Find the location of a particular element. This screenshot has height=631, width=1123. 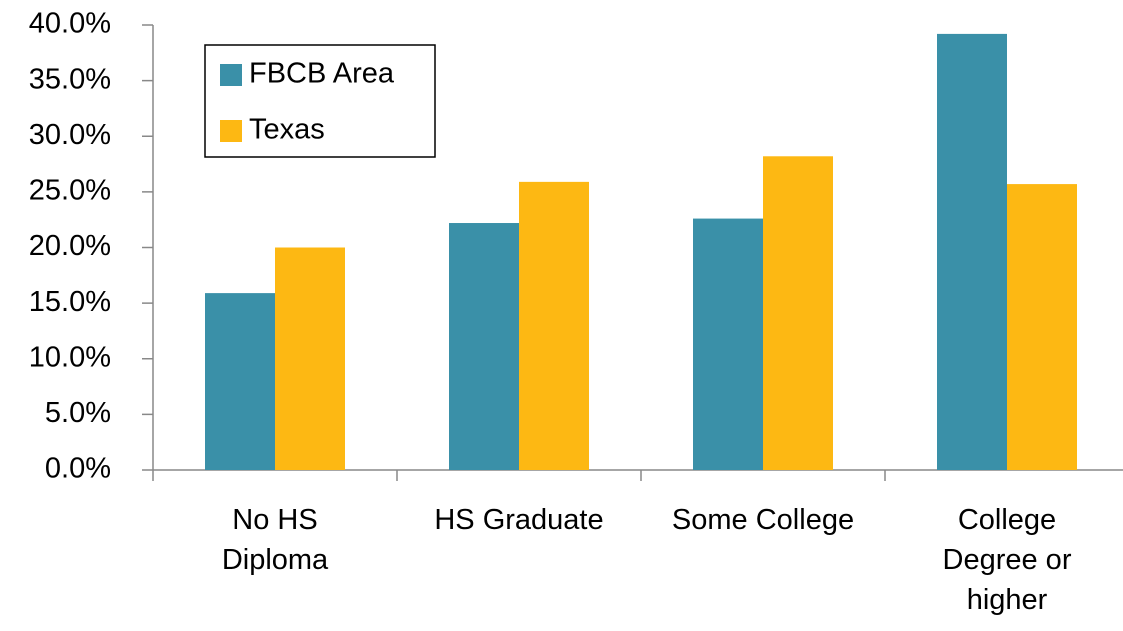

legend-box is located at coordinates (320, 101).